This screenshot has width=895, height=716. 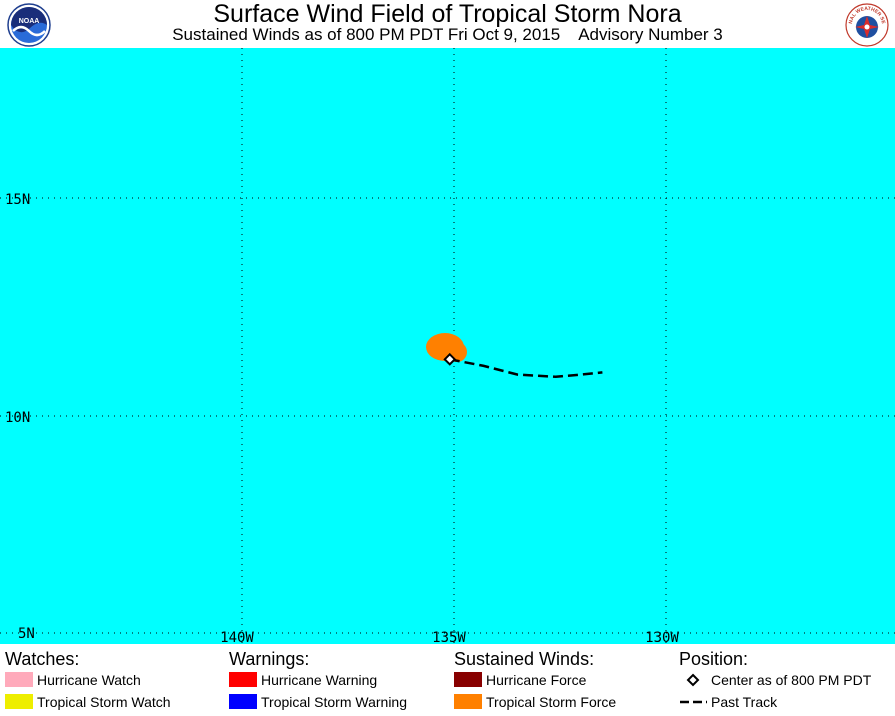 What do you see at coordinates (468, 679) in the screenshot?
I see `hurricane-force-swatch` at bounding box center [468, 679].